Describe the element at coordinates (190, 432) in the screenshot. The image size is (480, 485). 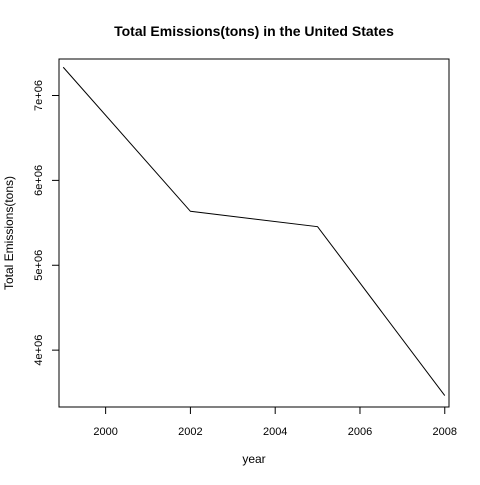
I see `x-tick-label: 2002` at that location.